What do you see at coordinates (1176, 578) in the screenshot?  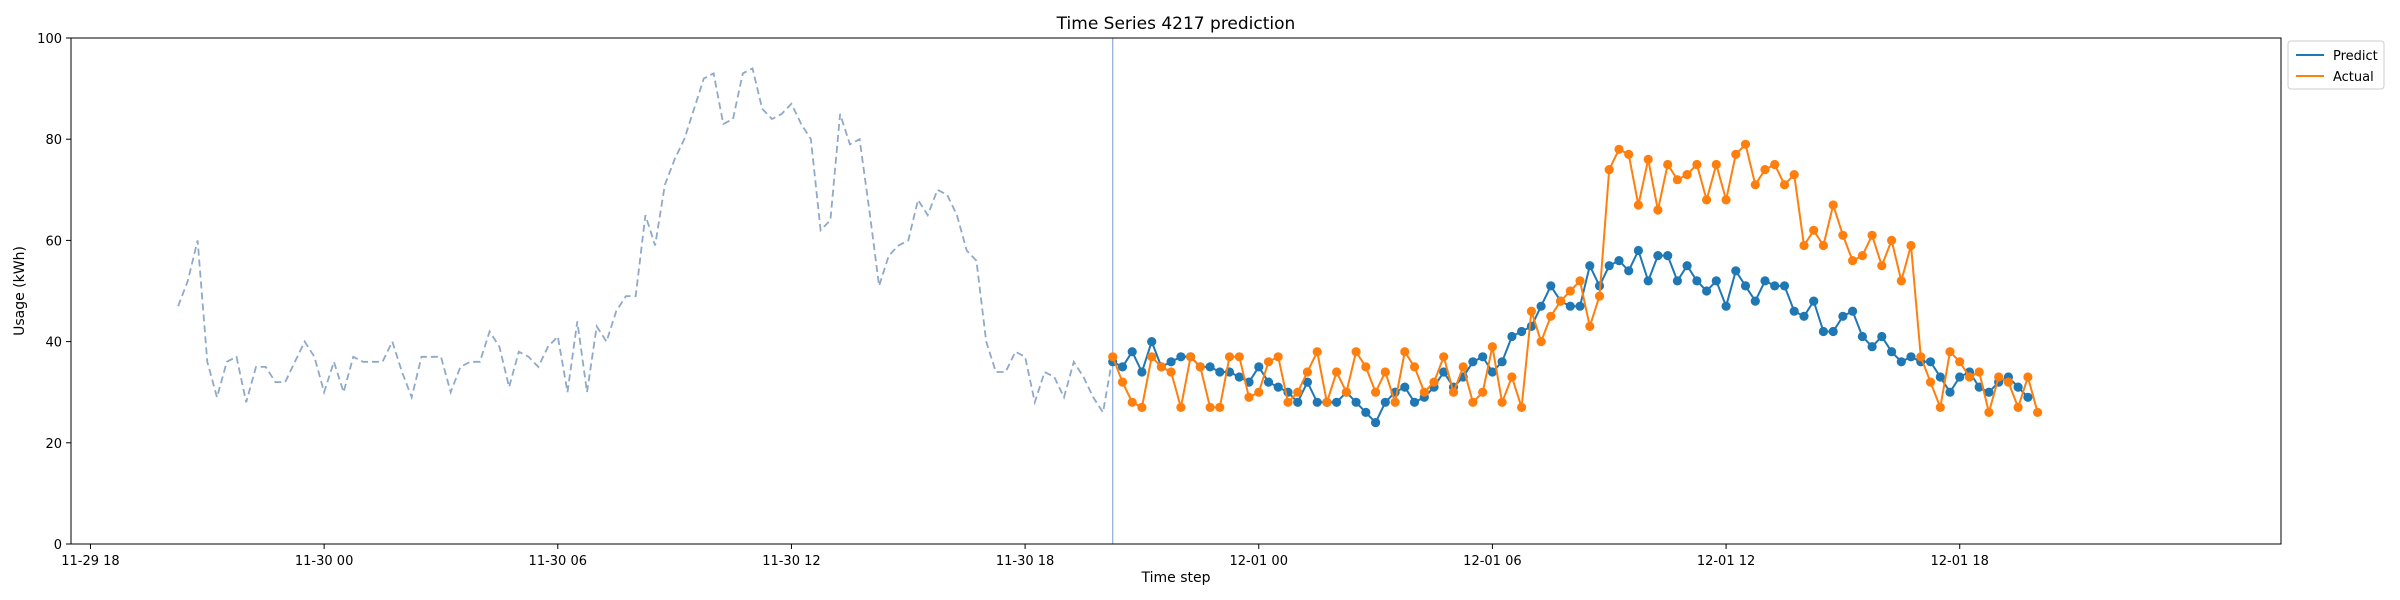 I see `x-axis-title: Time step` at bounding box center [1176, 578].